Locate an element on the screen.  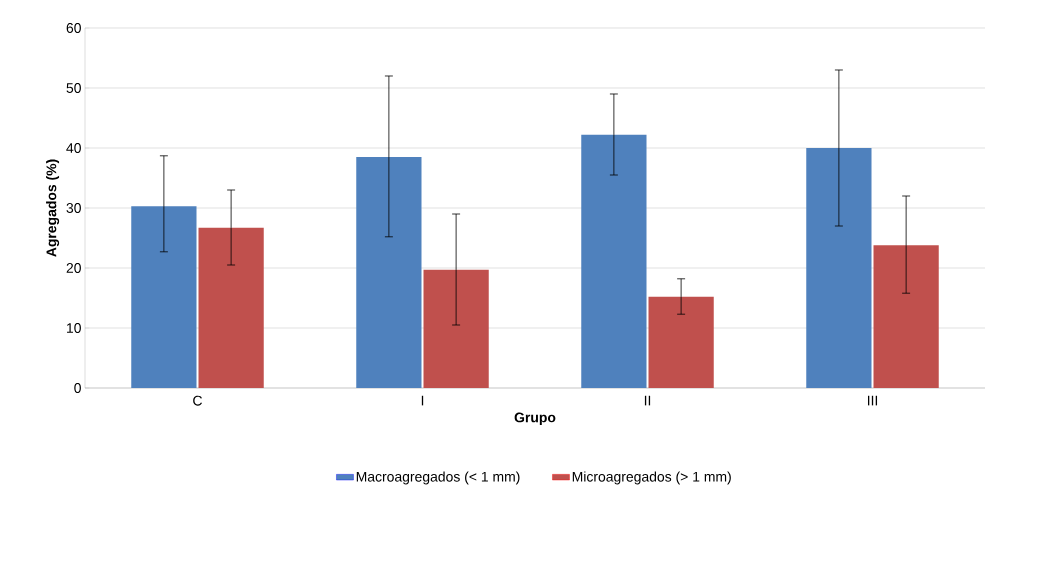
x-tick-label: C is located at coordinates (198, 400).